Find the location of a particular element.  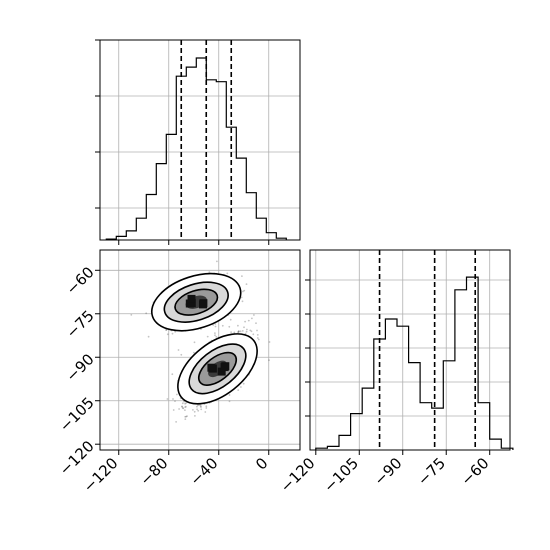

tl-histogram-step is located at coordinates (196, 148).